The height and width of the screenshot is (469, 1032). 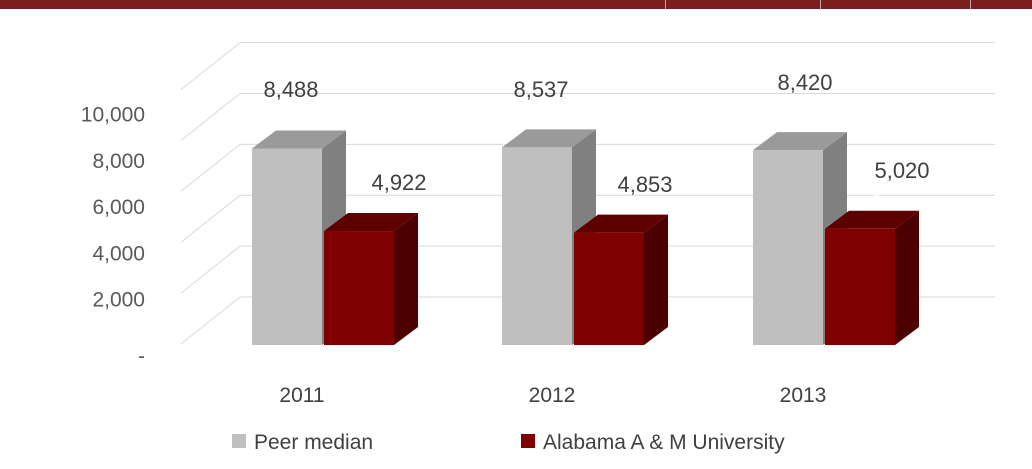 What do you see at coordinates (508, 442) in the screenshot?
I see `legend: Peer median Alabama A & M University` at bounding box center [508, 442].